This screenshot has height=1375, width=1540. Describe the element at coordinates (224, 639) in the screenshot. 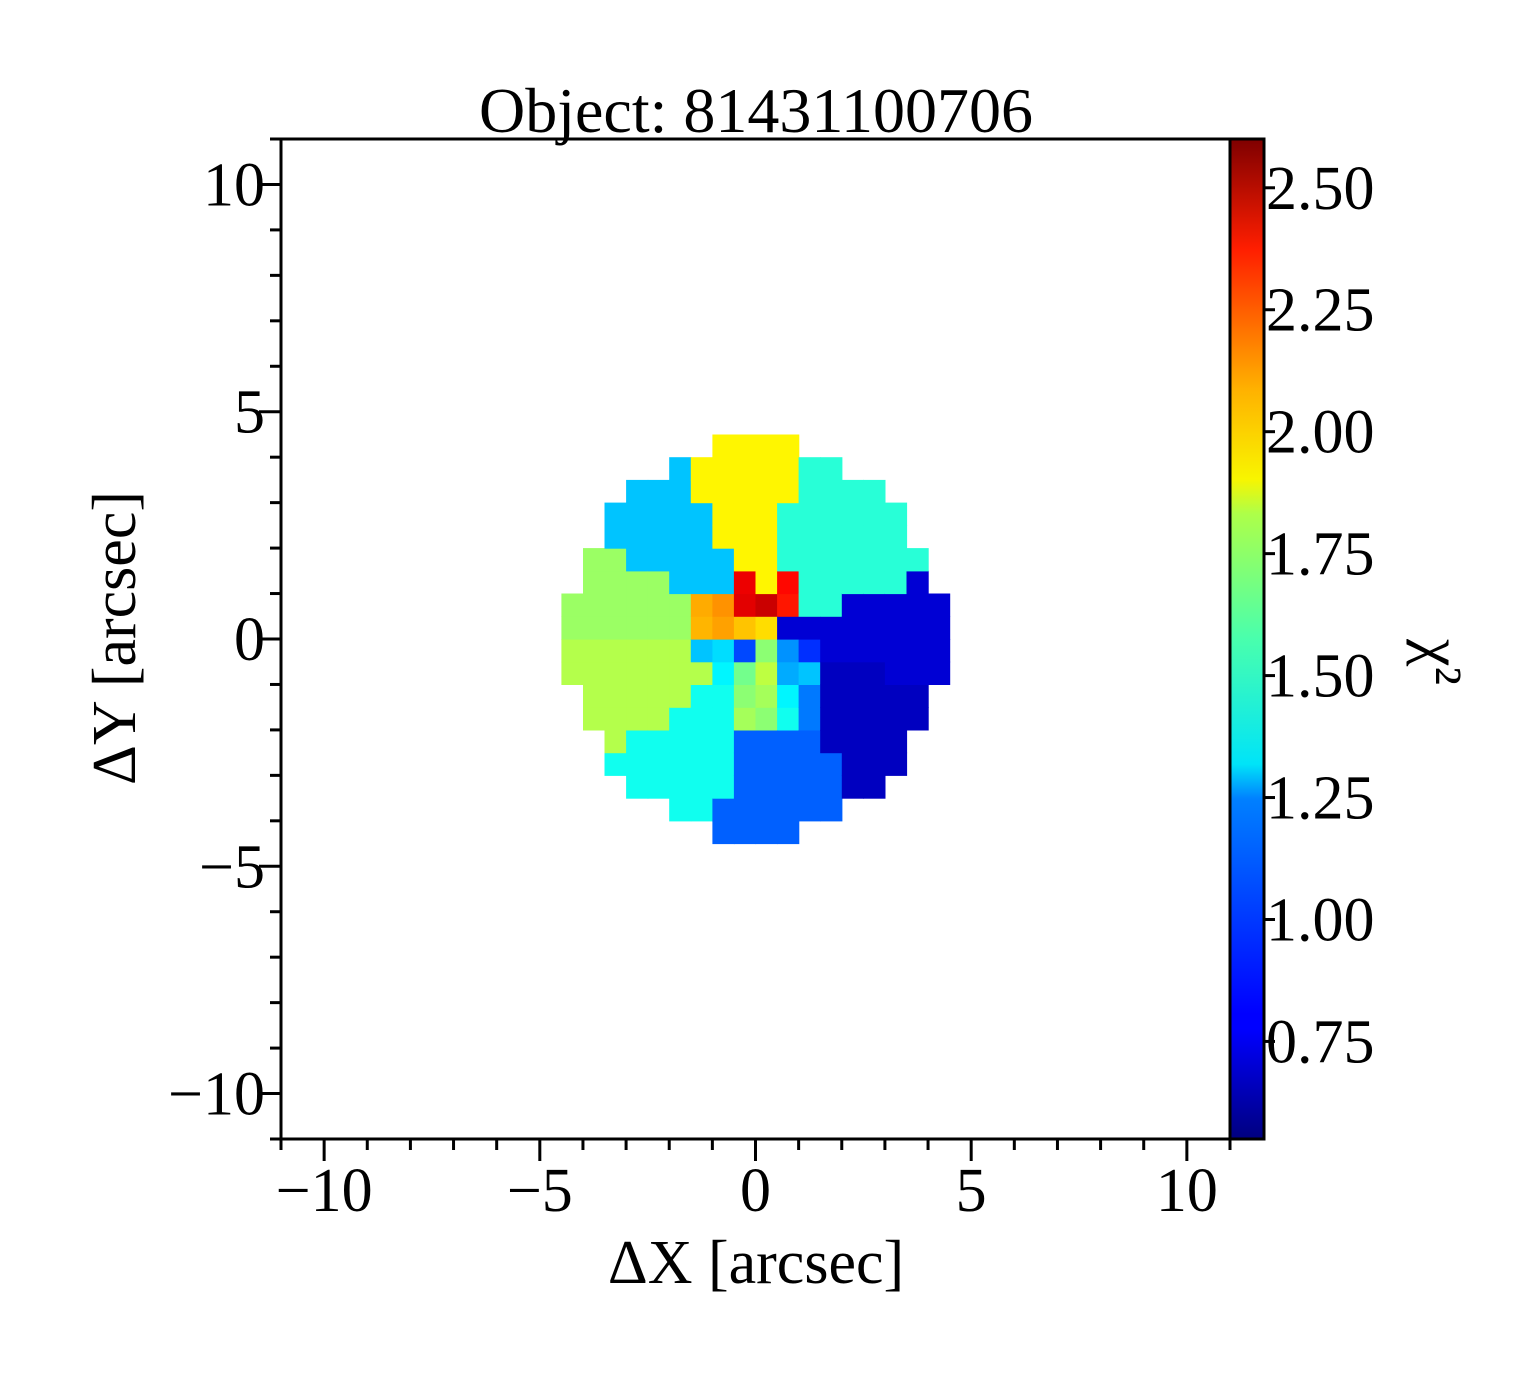

I see `y-axis-ticks: −10 −5 0 5 10` at that location.